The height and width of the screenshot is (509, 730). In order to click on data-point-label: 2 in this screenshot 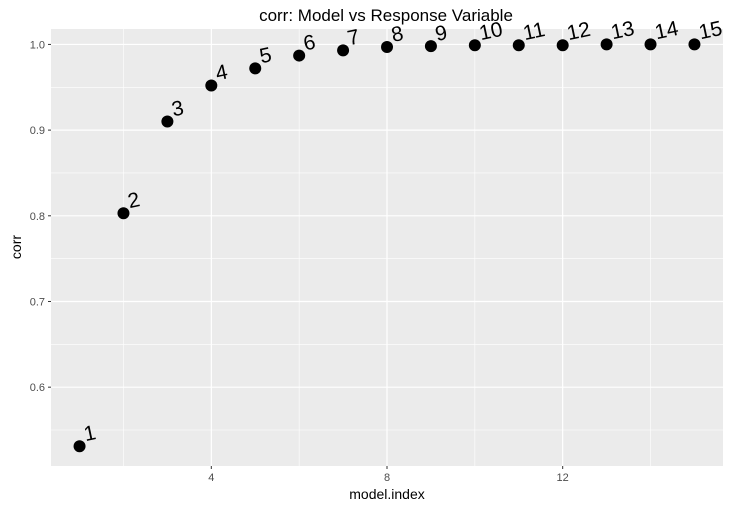, I will do `click(134, 200)`.